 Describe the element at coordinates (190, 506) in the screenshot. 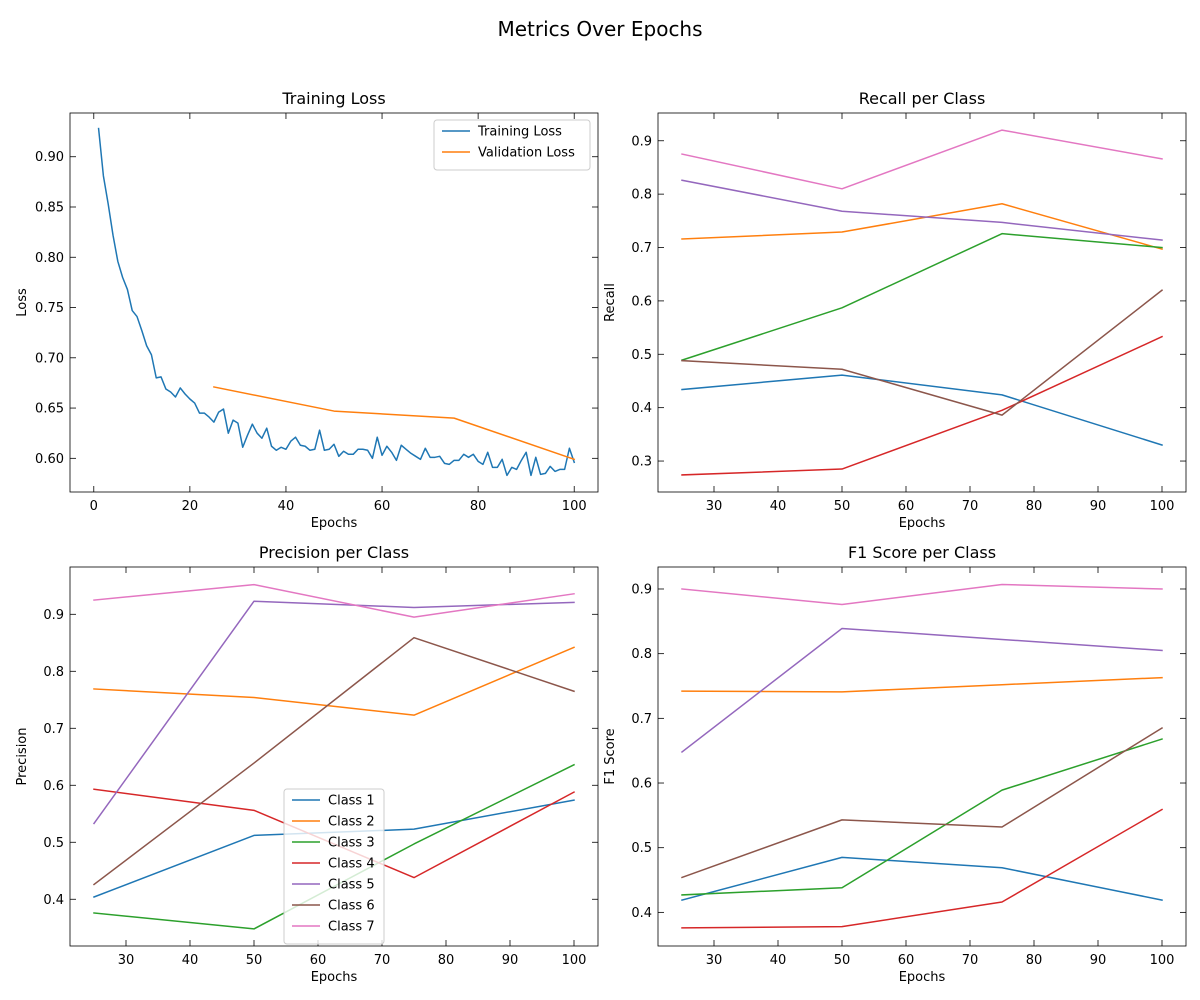

I see `x-tick-label: 20` at that location.